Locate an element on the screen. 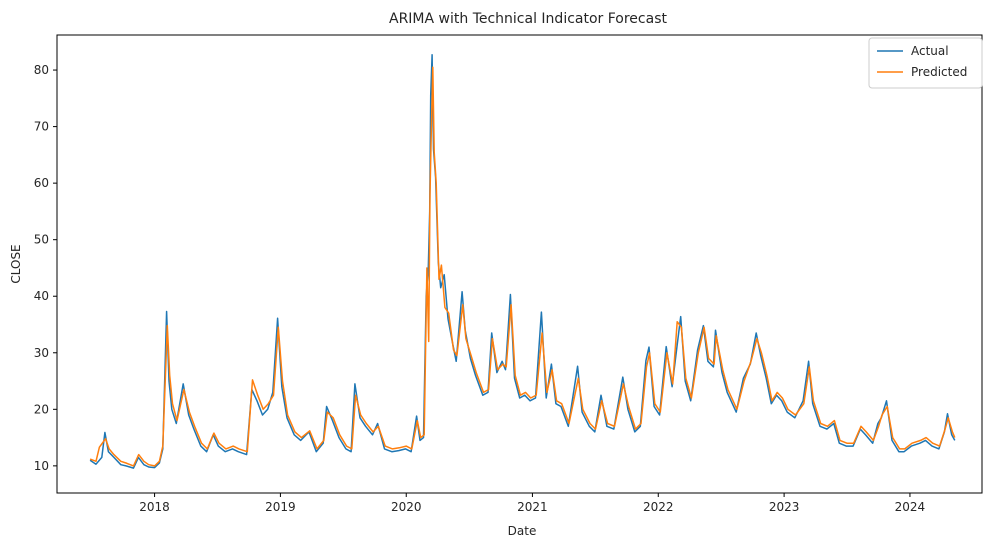 The image size is (996, 547). y-tick-label-40: 40 is located at coordinates (41, 296).